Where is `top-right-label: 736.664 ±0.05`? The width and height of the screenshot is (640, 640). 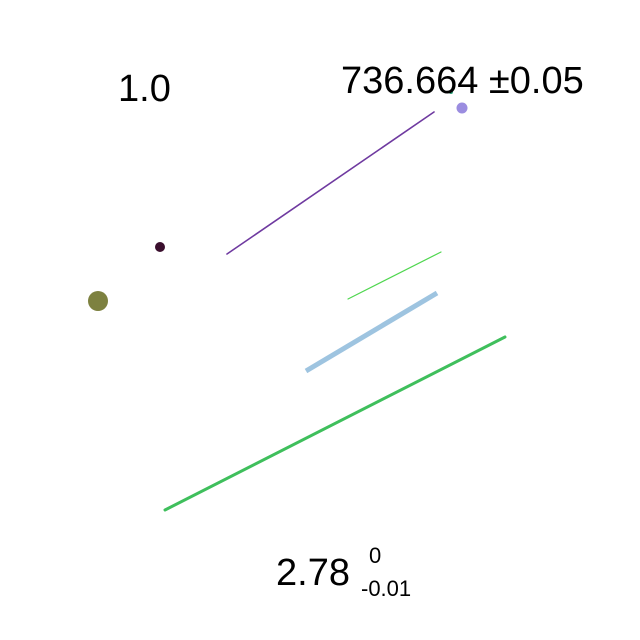
top-right-label: 736.664 ±0.05 is located at coordinates (462, 81).